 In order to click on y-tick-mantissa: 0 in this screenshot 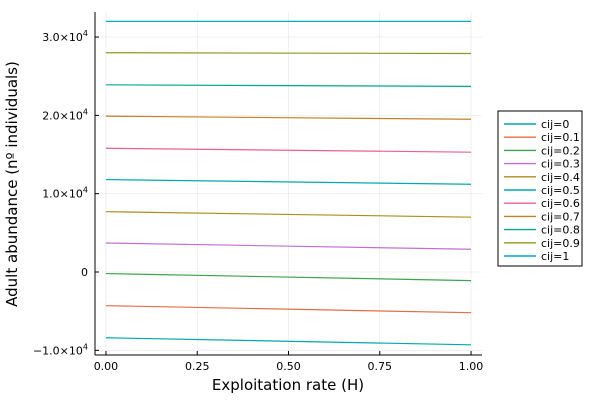, I will do `click(84, 272)`.